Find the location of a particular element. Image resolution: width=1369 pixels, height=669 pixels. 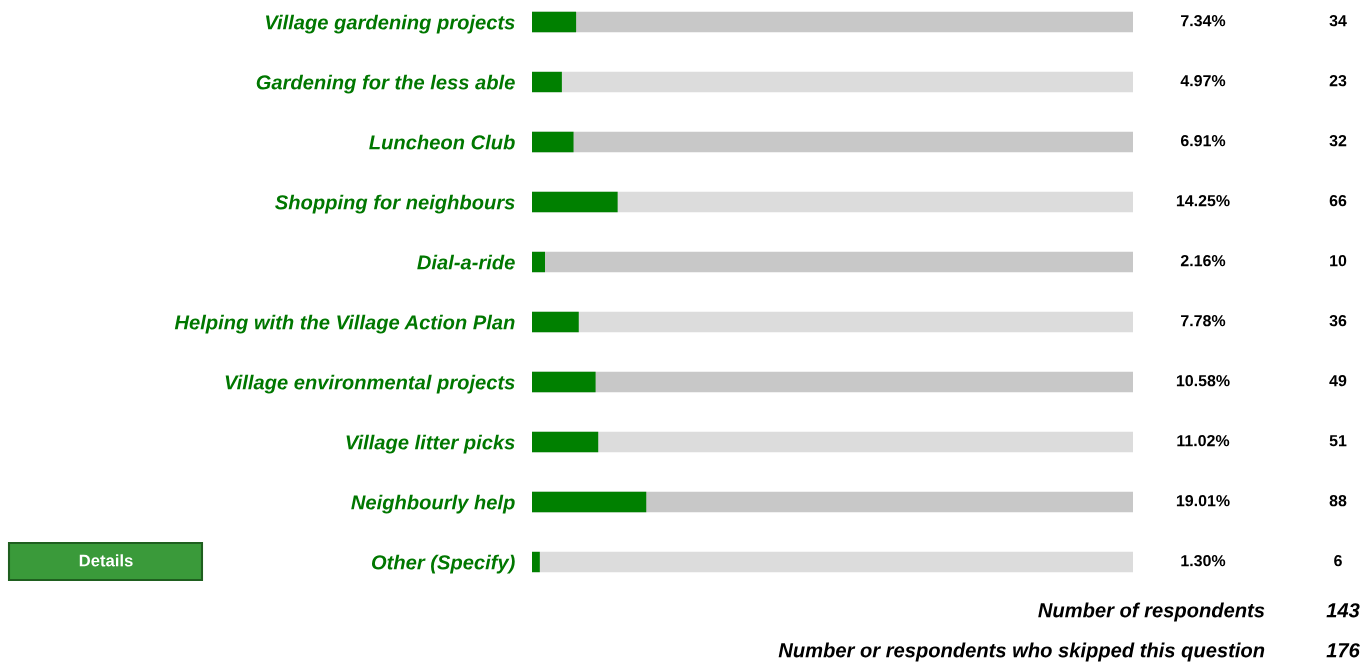

text: Details is located at coordinates (106, 560).